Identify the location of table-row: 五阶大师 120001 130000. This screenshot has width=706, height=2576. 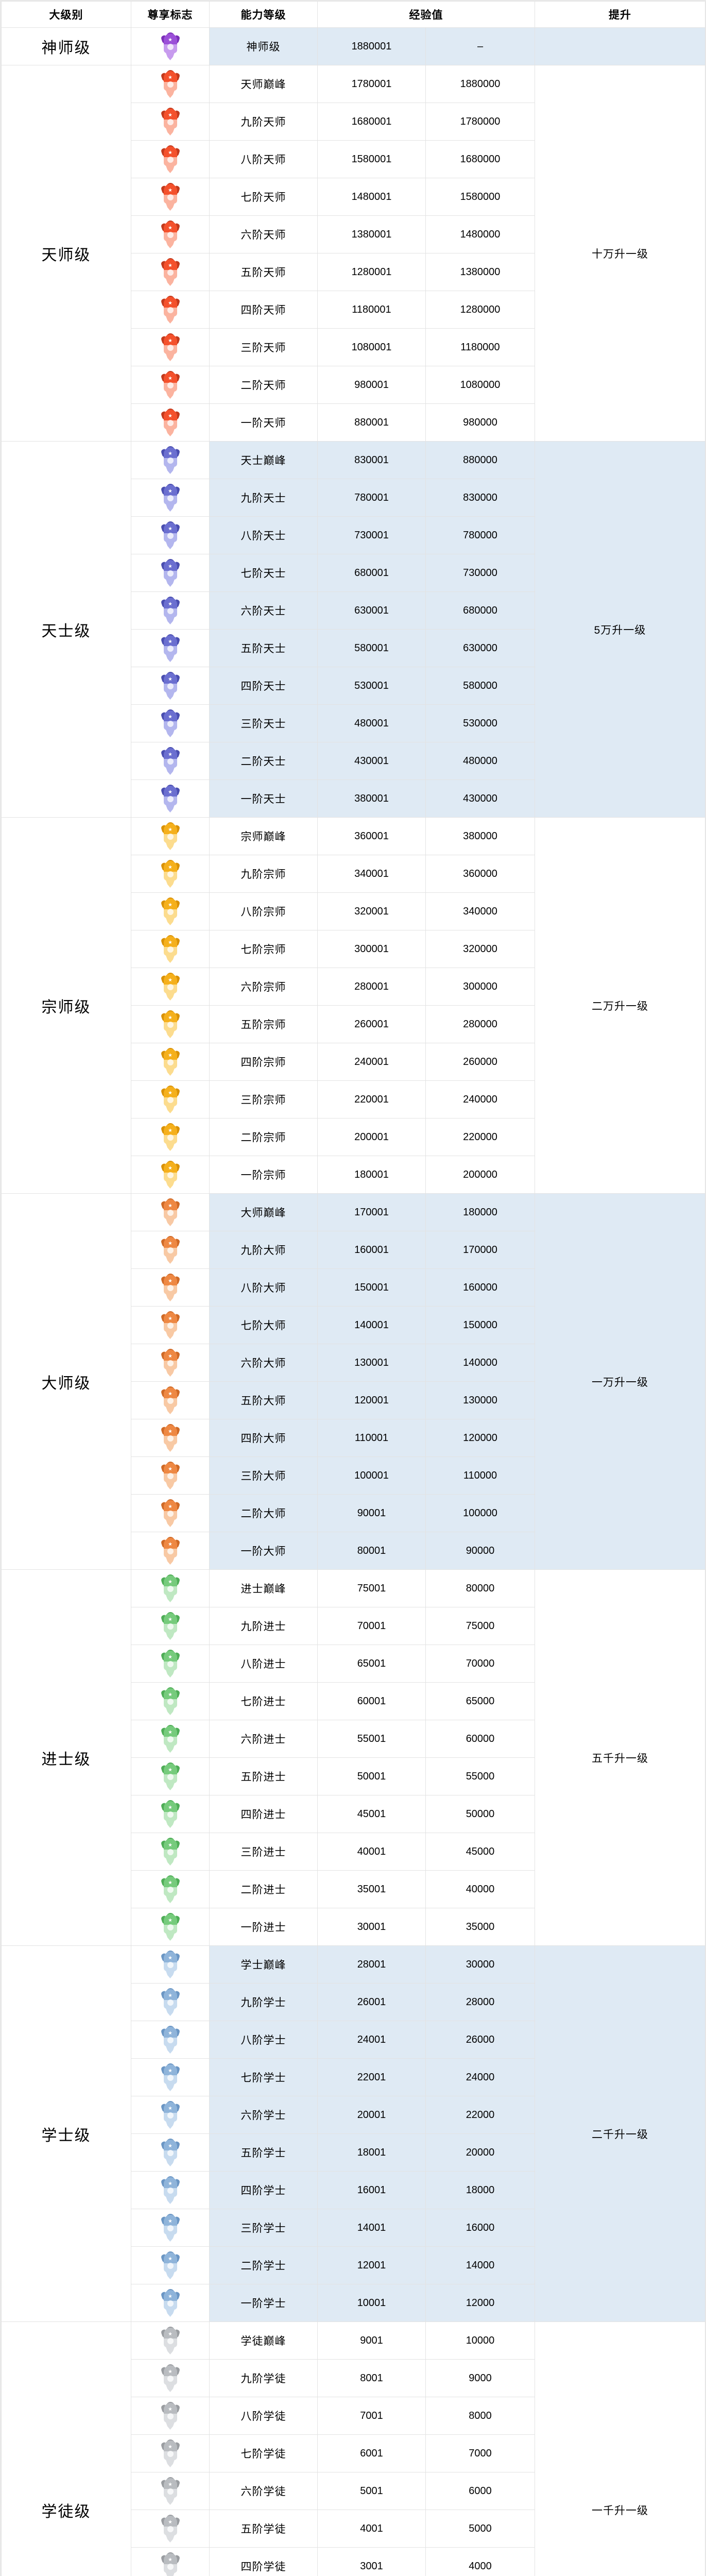
(353, 1400).